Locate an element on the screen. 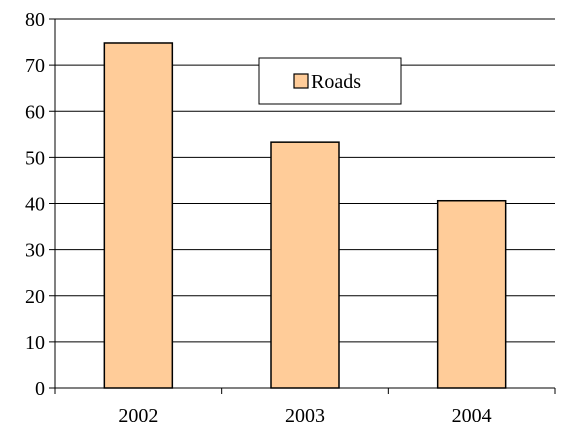  x-tick-labels: 2002 2003 2004 is located at coordinates (305, 407).